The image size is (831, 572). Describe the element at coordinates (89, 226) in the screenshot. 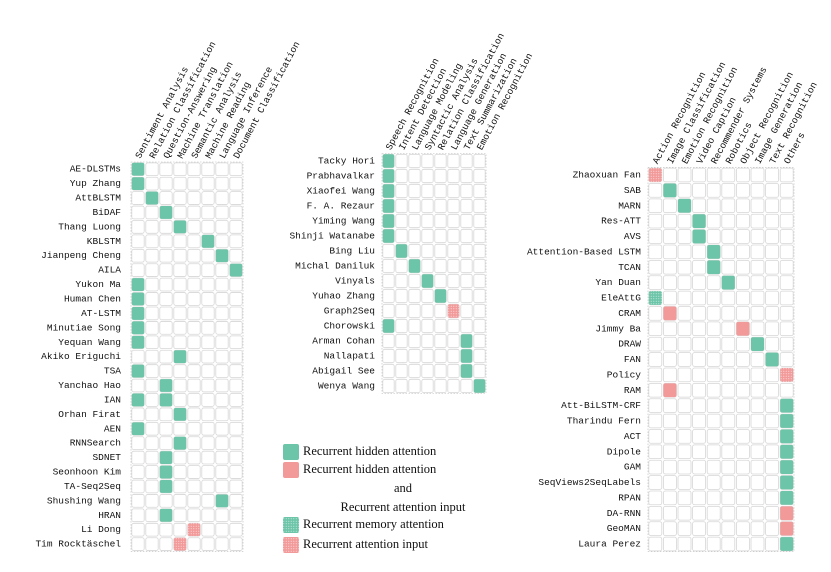

I see `row-label: Thang Luong` at that location.